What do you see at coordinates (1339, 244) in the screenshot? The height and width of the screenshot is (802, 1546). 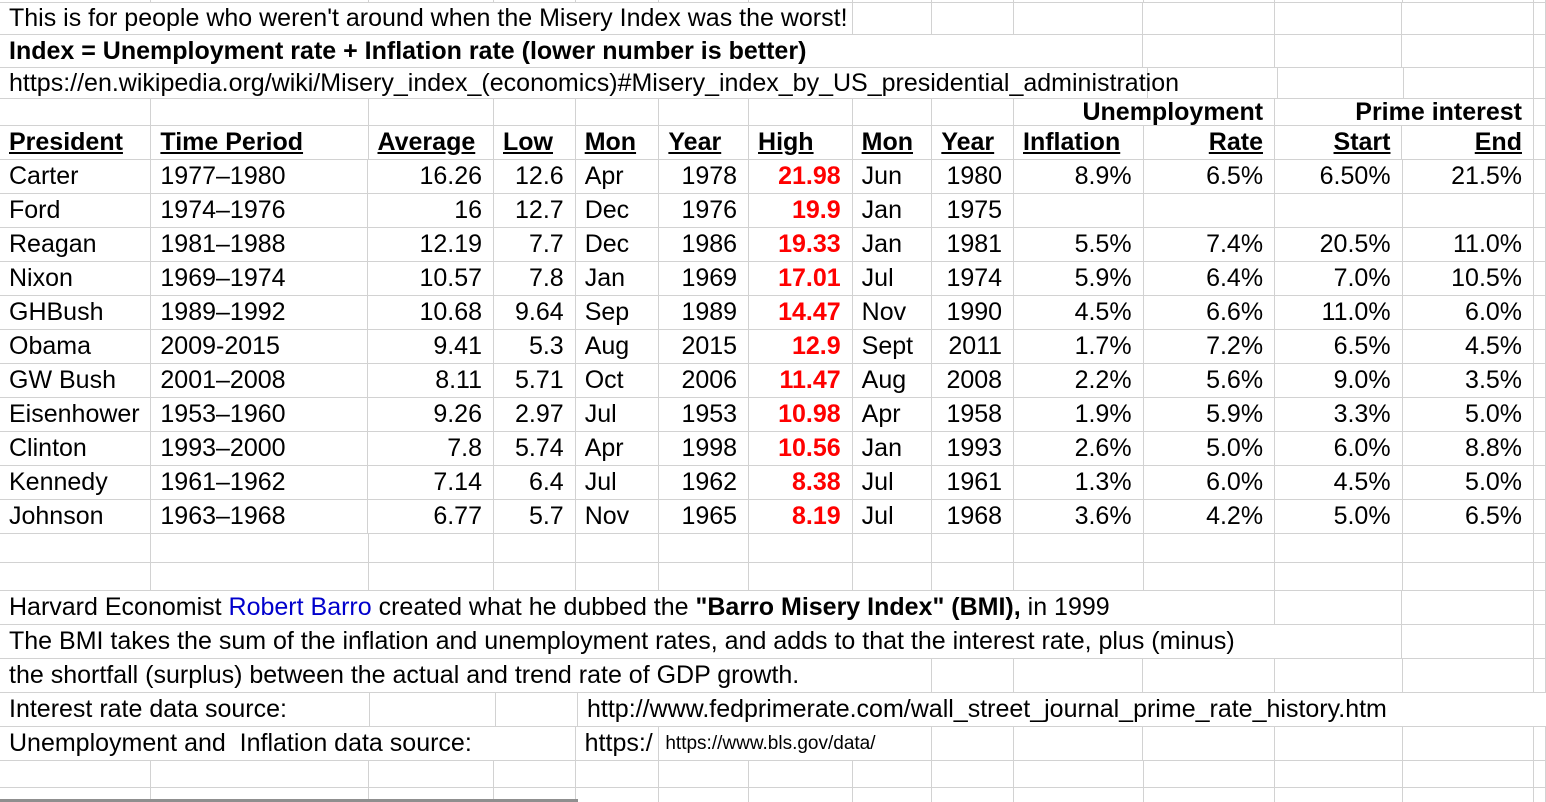 I see `cell-prime_start: 20.5%` at bounding box center [1339, 244].